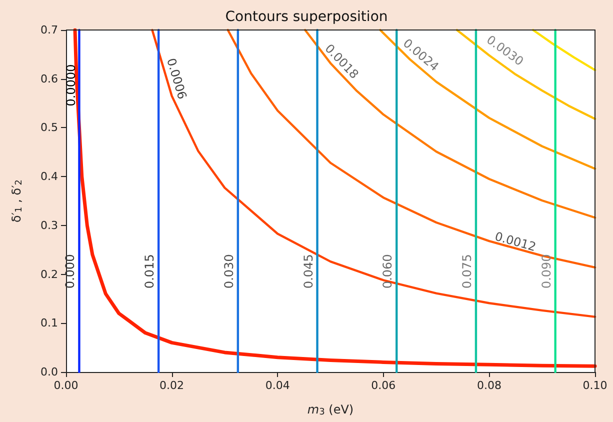 The width and height of the screenshot is (613, 422). I want to click on y-tick-label: 0.4, so click(49, 177).